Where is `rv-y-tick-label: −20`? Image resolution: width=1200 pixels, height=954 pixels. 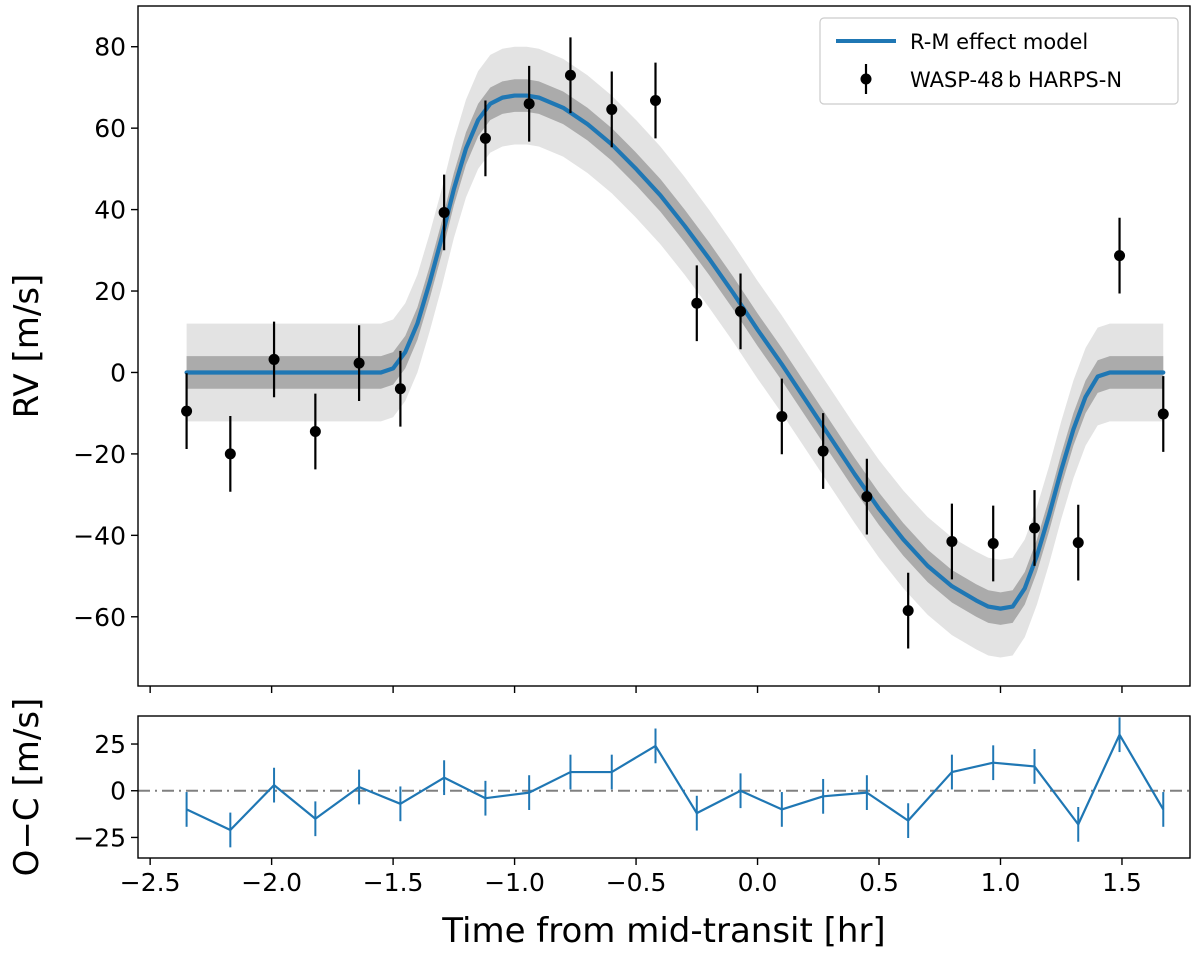
rv-y-tick-label: −20 is located at coordinates (99, 454).